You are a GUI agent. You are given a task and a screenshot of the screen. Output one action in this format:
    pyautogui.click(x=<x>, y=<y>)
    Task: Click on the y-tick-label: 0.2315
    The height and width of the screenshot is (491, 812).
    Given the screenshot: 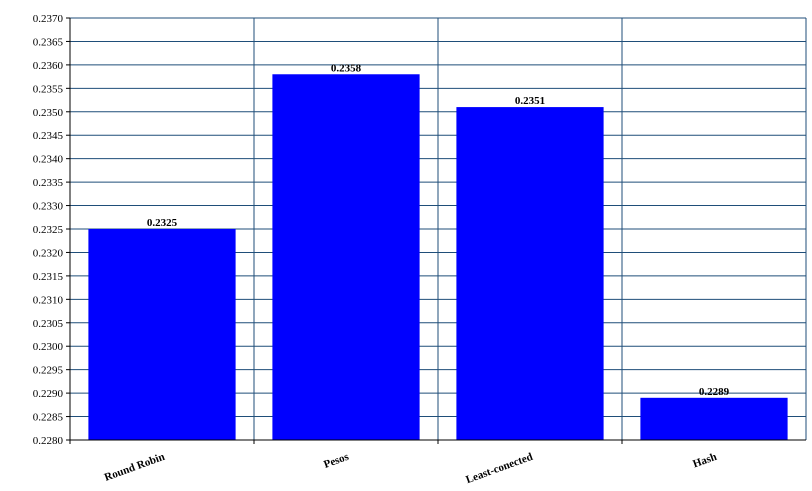 What is the action you would take?
    pyautogui.click(x=48, y=277)
    